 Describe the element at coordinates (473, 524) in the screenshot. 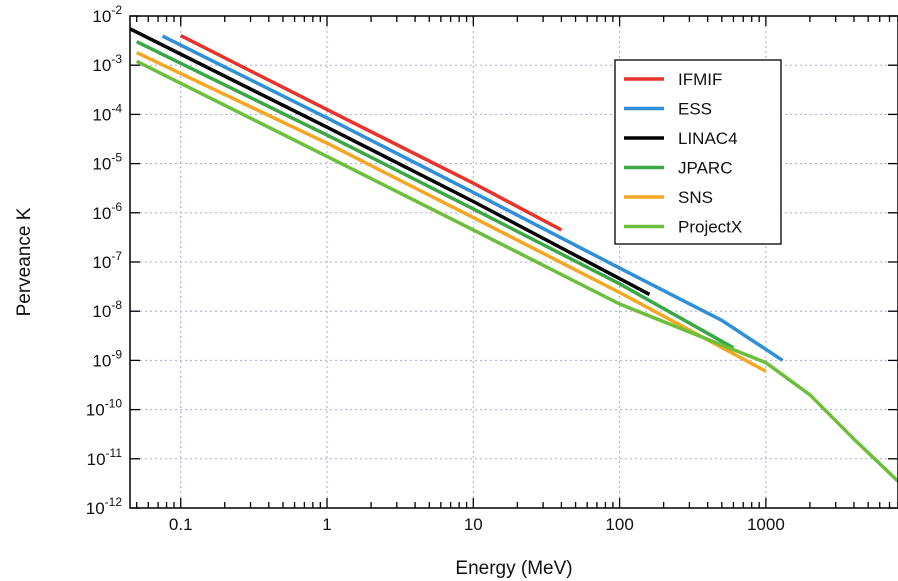

I see `x-tick-label: 10` at that location.